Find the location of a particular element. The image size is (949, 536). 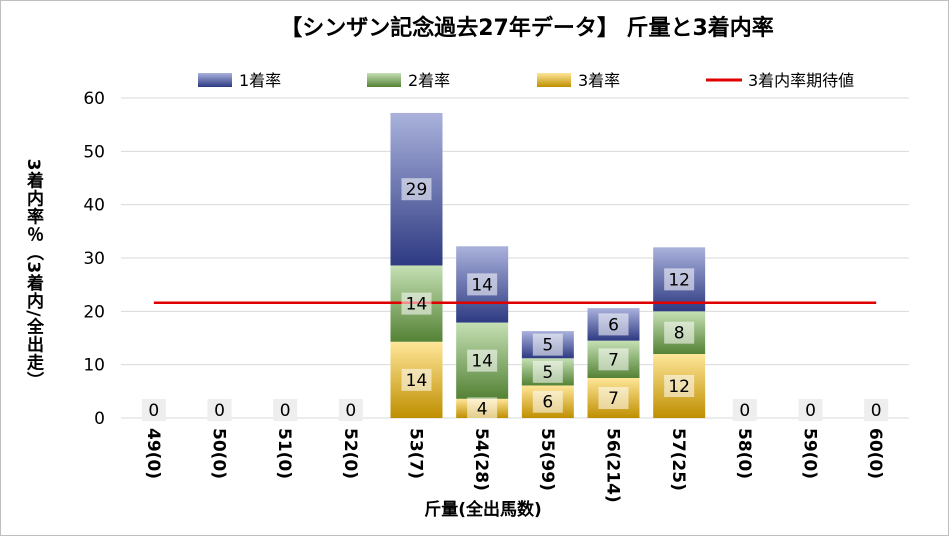

x-tick-label: 55(99) is located at coordinates (547, 459).